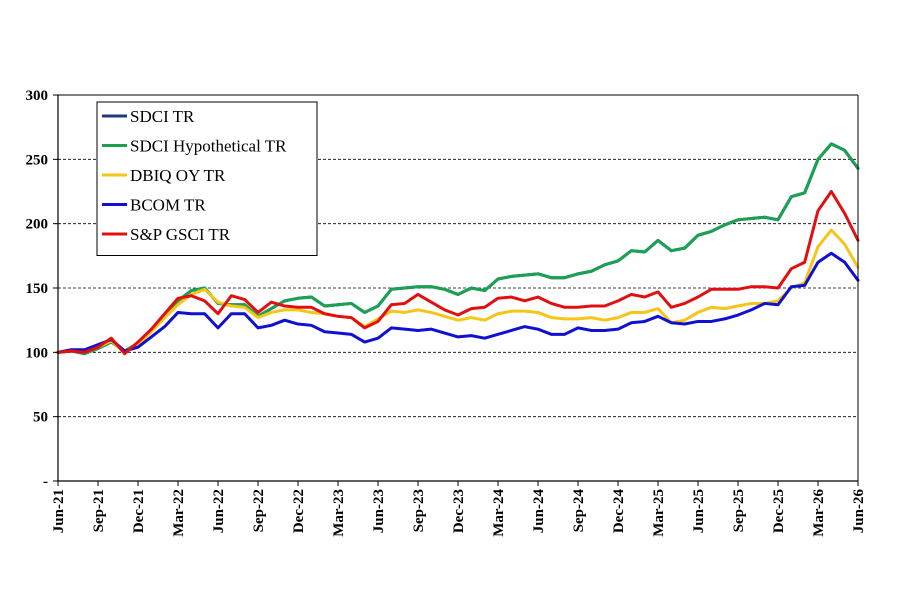 The height and width of the screenshot is (611, 900). Describe the element at coordinates (168, 205) in the screenshot. I see `legend-label-3: BCOM TR` at that location.